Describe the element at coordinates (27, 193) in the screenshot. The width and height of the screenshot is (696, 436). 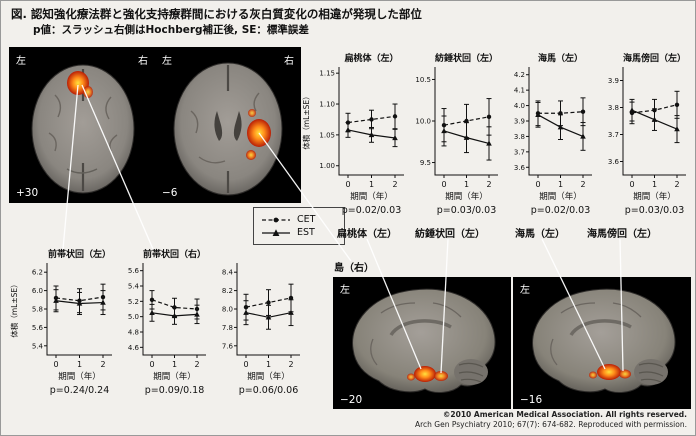
I see `slice-label: +30` at that location.